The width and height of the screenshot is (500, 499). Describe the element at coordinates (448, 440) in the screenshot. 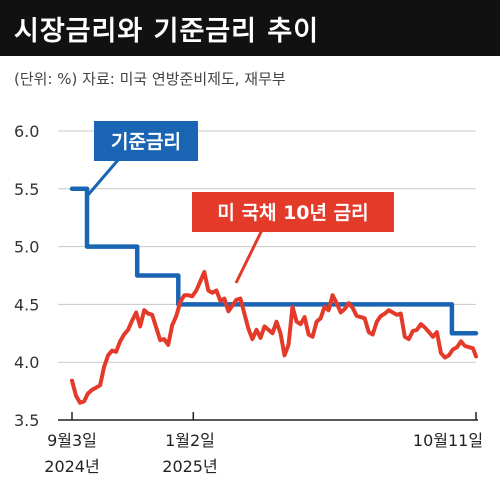

I see `x-tick-label: 10월11일` at that location.